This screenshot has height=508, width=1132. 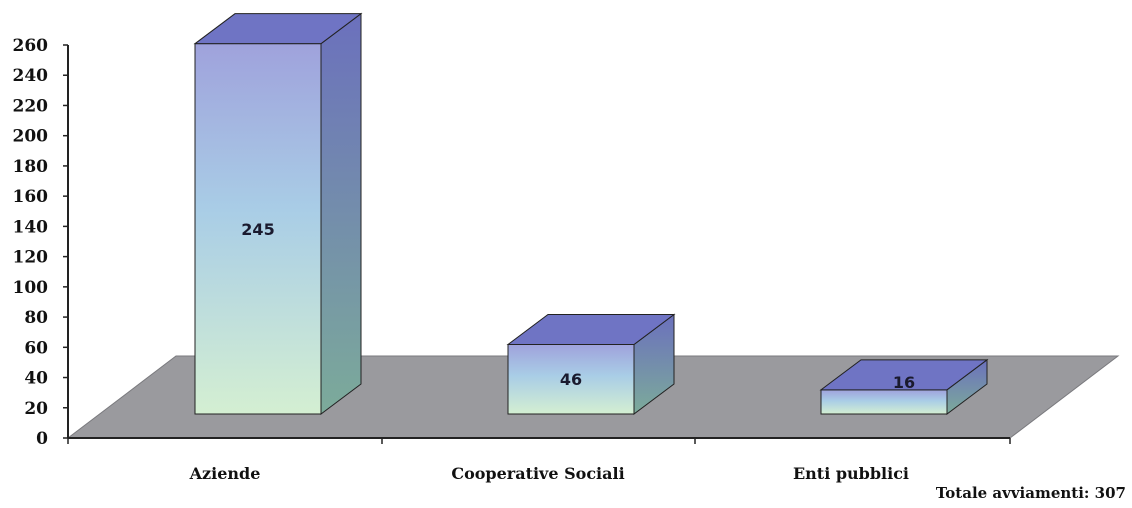 I want to click on data-label: 46, so click(x=571, y=379).